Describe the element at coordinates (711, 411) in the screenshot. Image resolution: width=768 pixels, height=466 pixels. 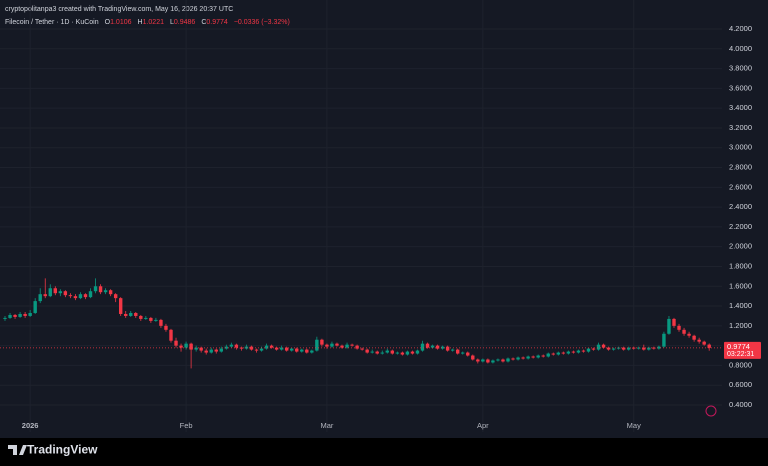
I see `alert-icon` at that location.